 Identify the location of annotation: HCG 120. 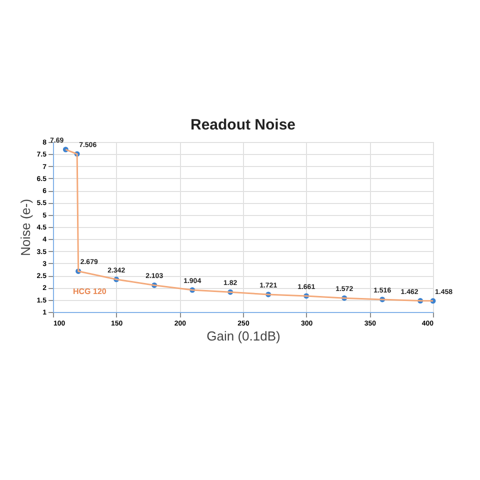
(90, 291).